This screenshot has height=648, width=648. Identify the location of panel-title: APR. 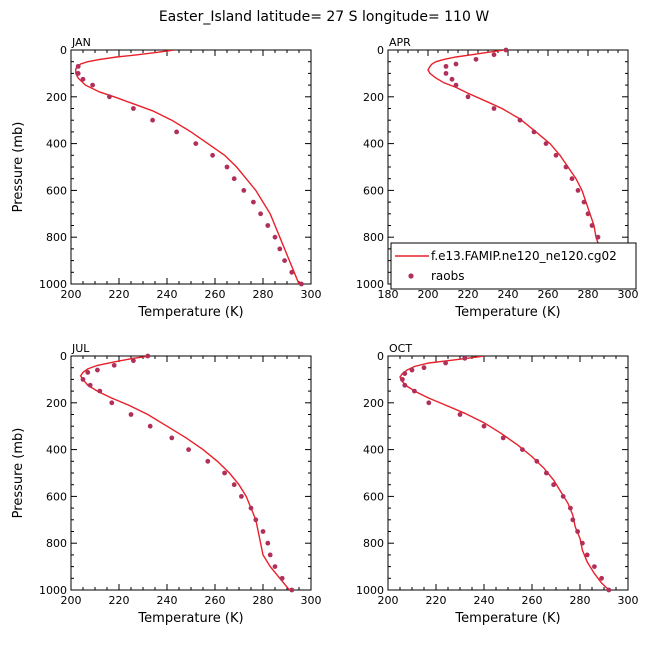
(400, 42).